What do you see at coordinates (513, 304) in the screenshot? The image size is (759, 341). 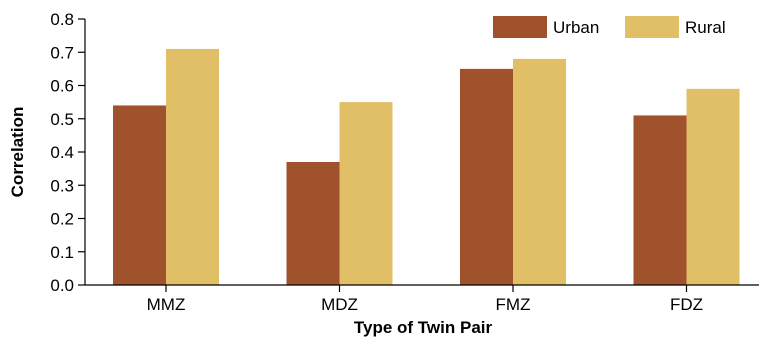 I see `x-tick-label: FMZ` at bounding box center [513, 304].